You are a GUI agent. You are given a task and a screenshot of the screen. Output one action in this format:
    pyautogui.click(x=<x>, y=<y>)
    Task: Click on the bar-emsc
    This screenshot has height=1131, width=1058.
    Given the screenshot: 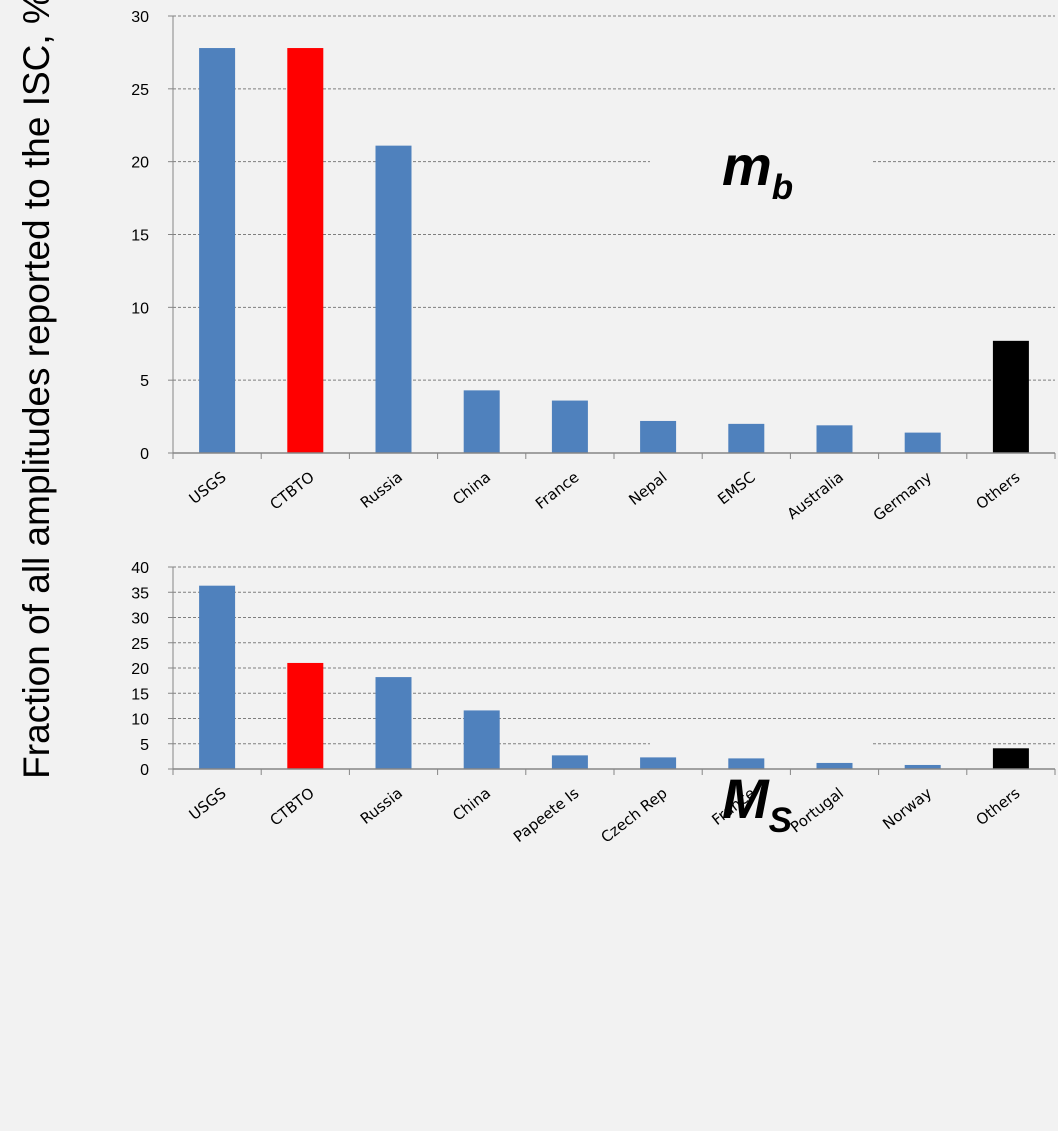 What is the action you would take?
    pyautogui.click(x=746, y=438)
    